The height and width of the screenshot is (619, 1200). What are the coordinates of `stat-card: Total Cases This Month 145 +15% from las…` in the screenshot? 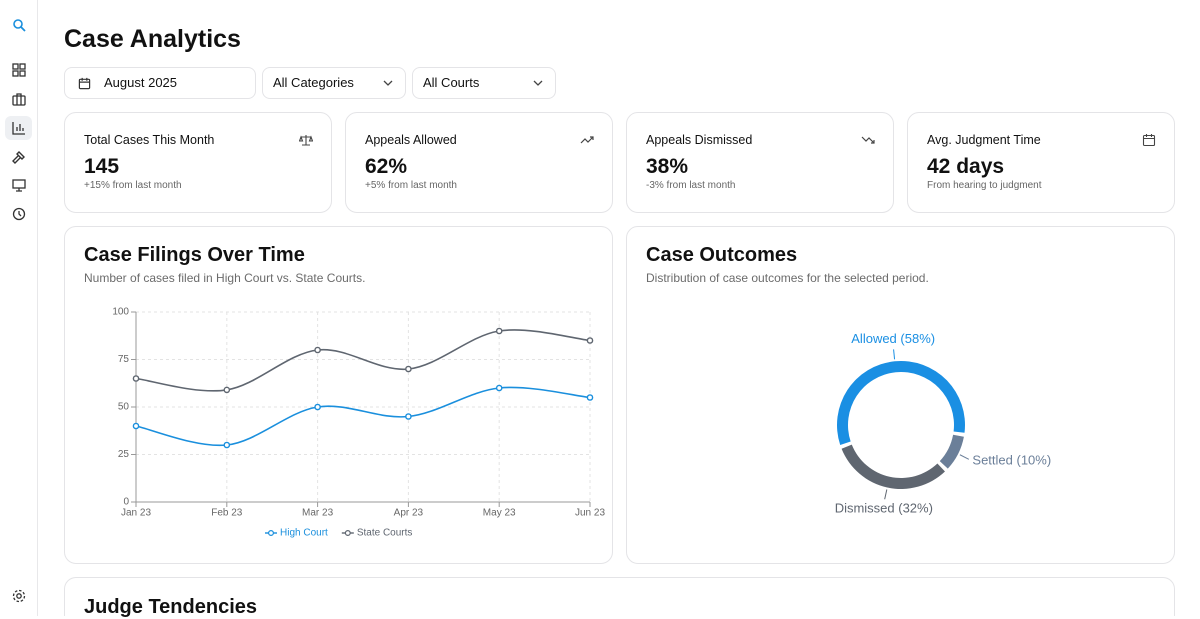 It's located at (198, 162).